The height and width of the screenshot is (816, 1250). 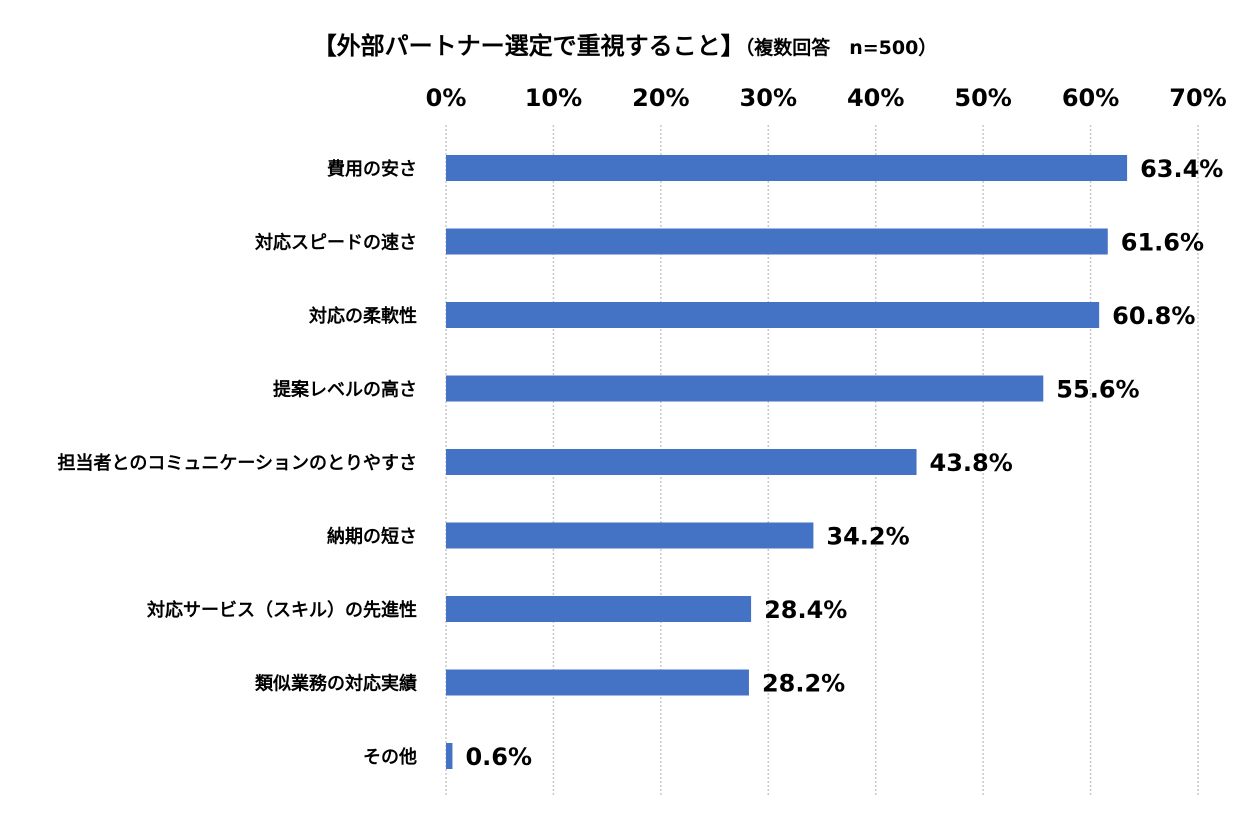 What do you see at coordinates (335, 684) in the screenshot?
I see `category-label: 類似業務の対応実績` at bounding box center [335, 684].